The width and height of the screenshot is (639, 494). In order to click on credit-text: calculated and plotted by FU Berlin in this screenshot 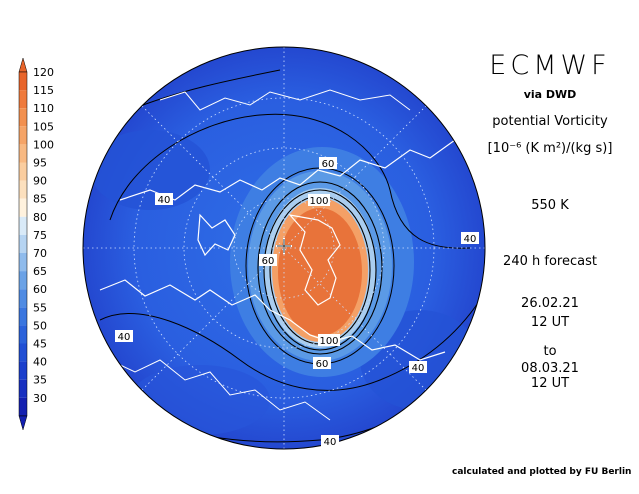, I will do `click(542, 472)`.